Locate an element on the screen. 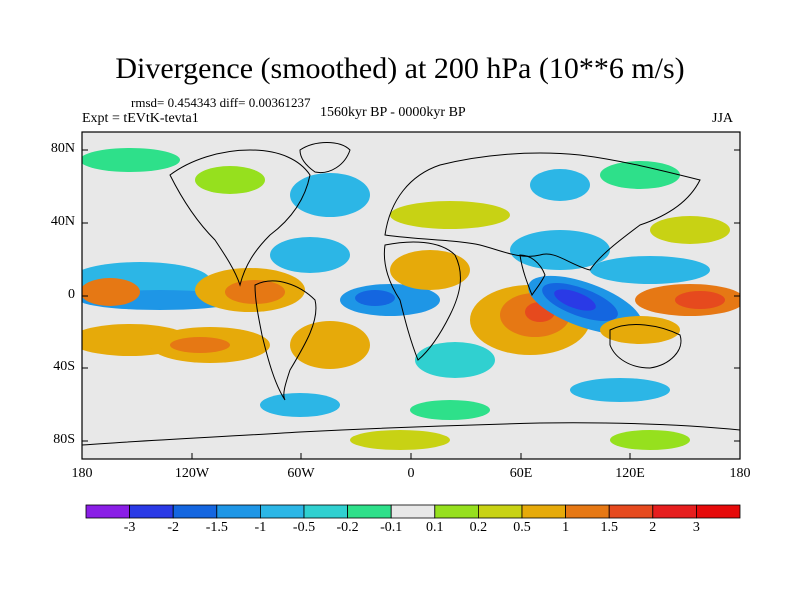 This screenshot has width=800, height=600. india-outline is located at coordinates (532, 275).